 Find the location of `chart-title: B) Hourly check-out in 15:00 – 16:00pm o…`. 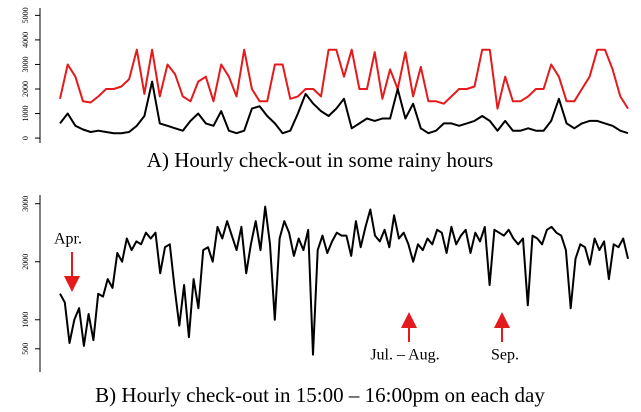

chart-title: B) Hourly check-out in 15:00 – 16:00pm o… is located at coordinates (320, 395).